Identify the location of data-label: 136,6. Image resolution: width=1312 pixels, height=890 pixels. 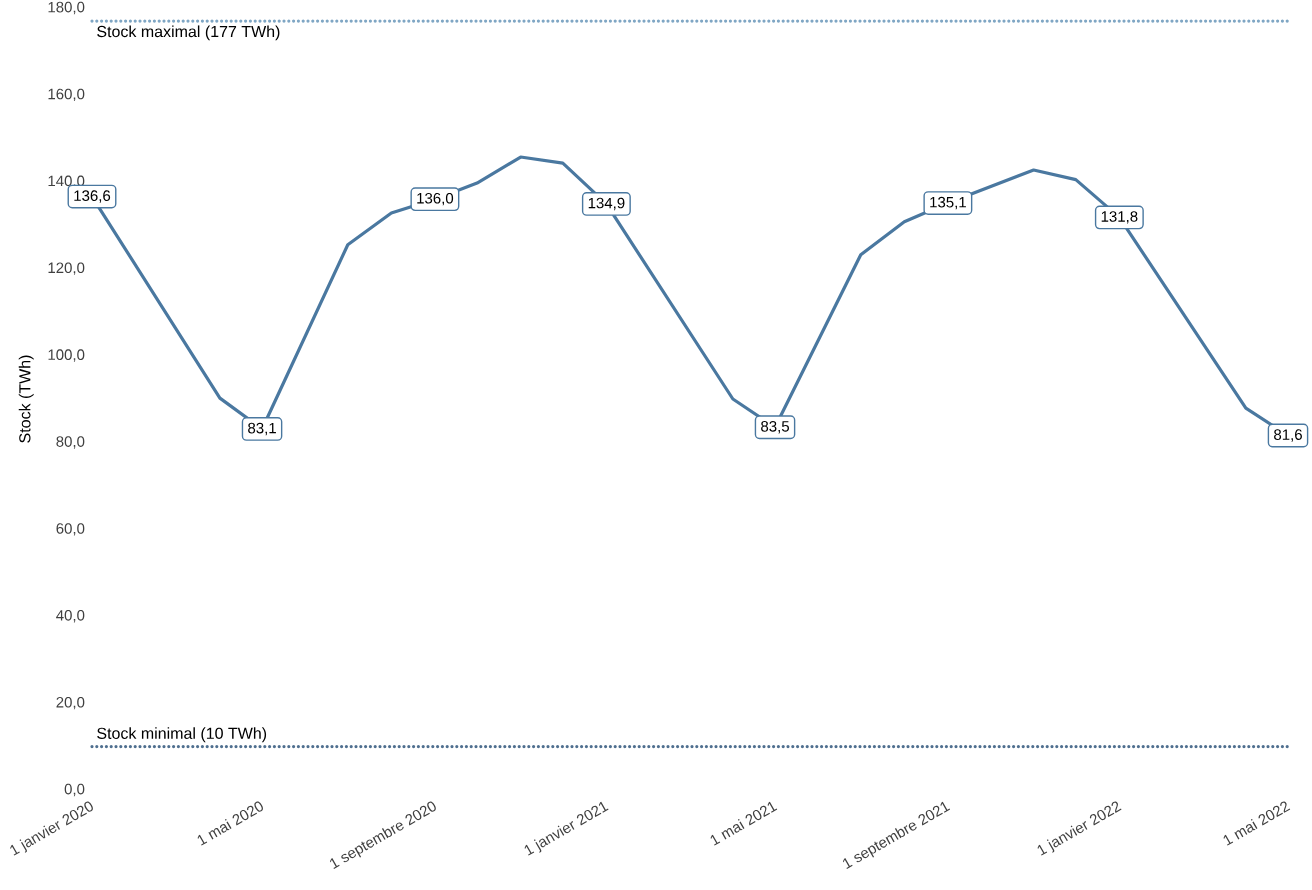
(92, 196).